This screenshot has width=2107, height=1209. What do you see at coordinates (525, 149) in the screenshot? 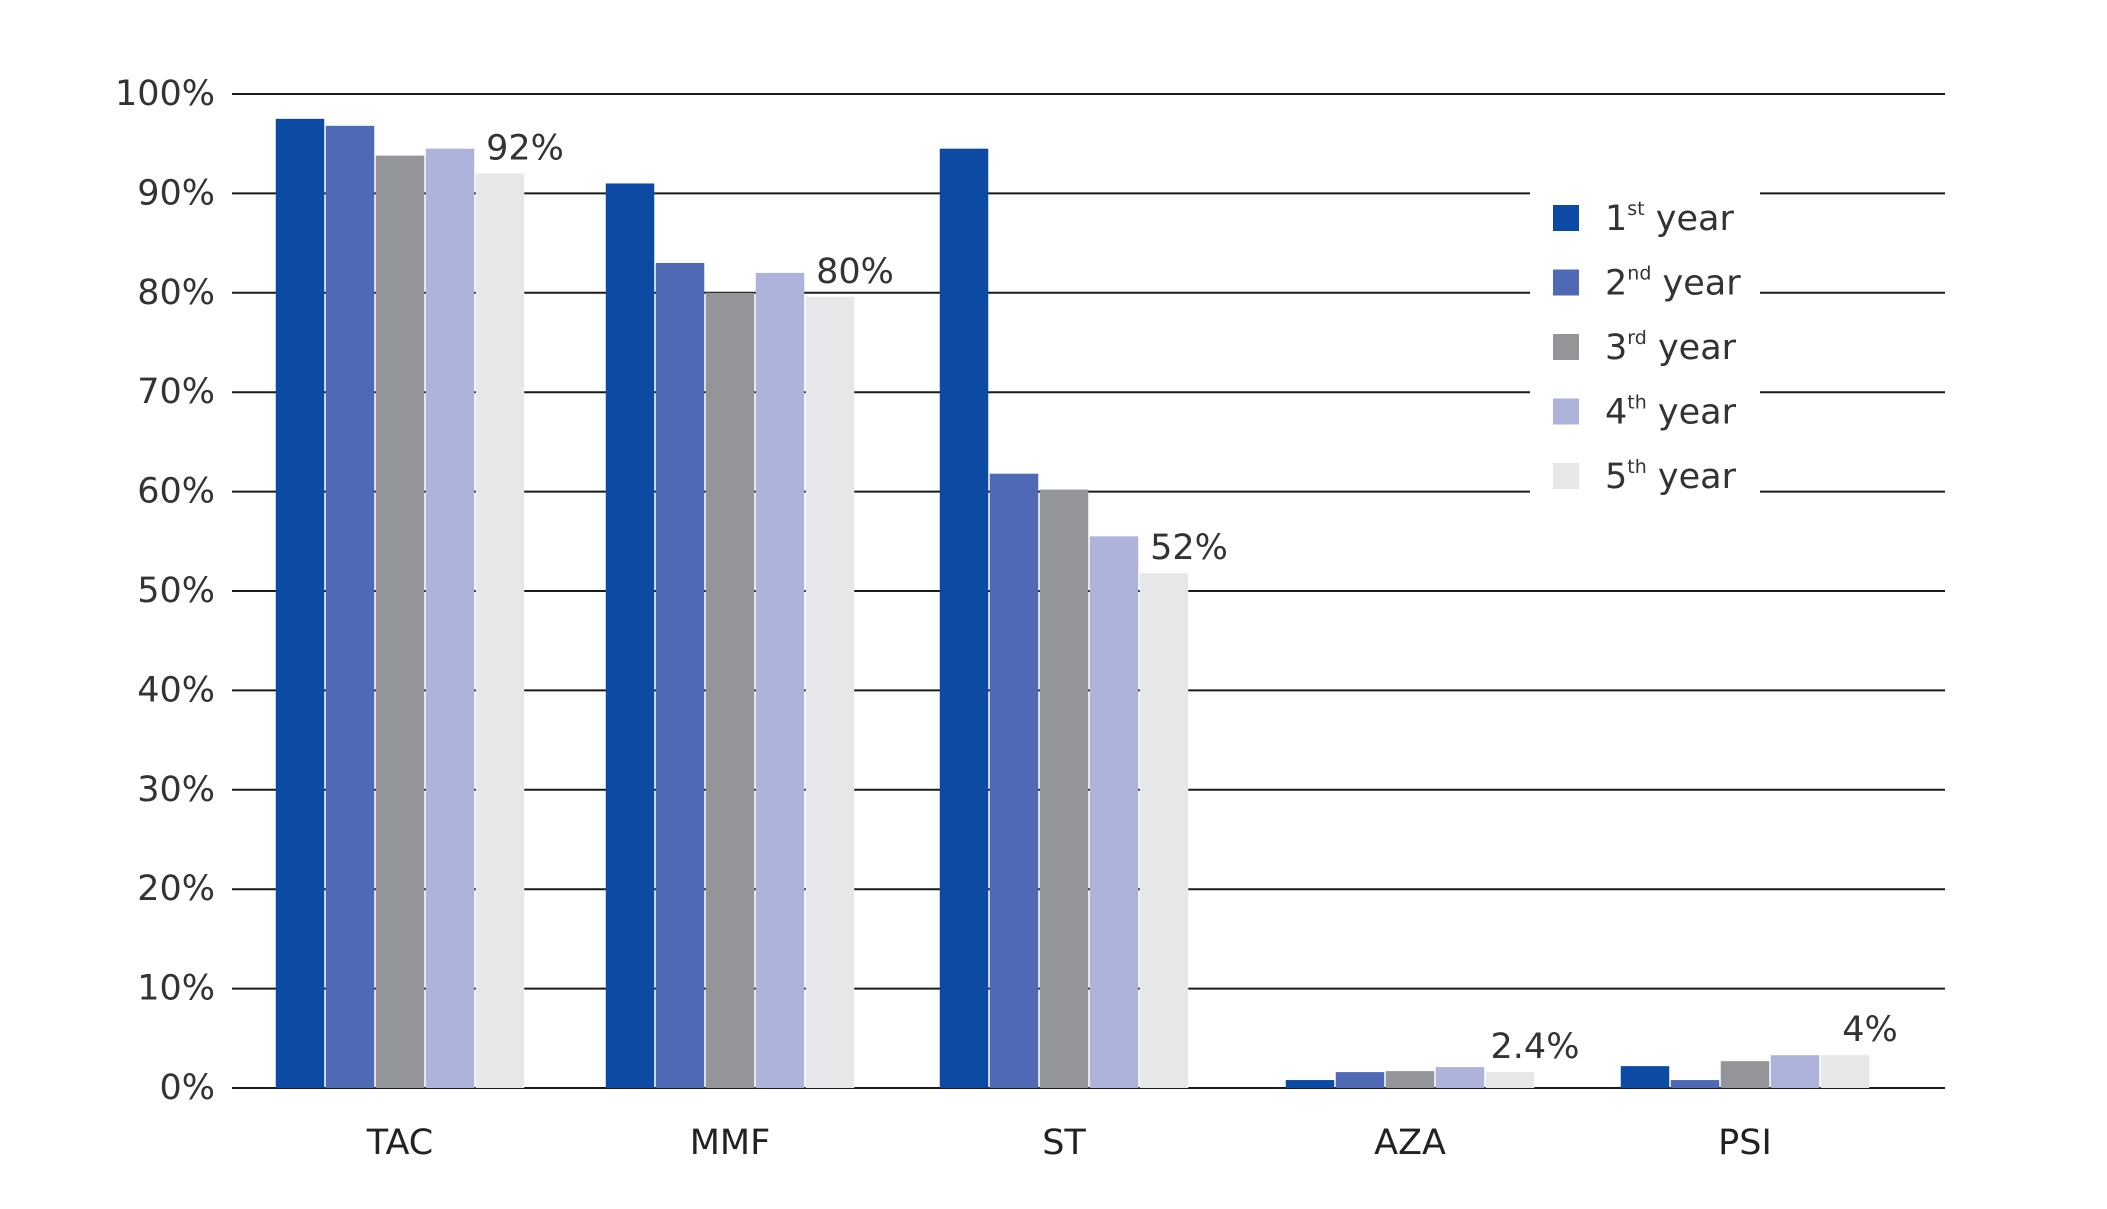
I see `data-label-tac: 92%` at bounding box center [525, 149].